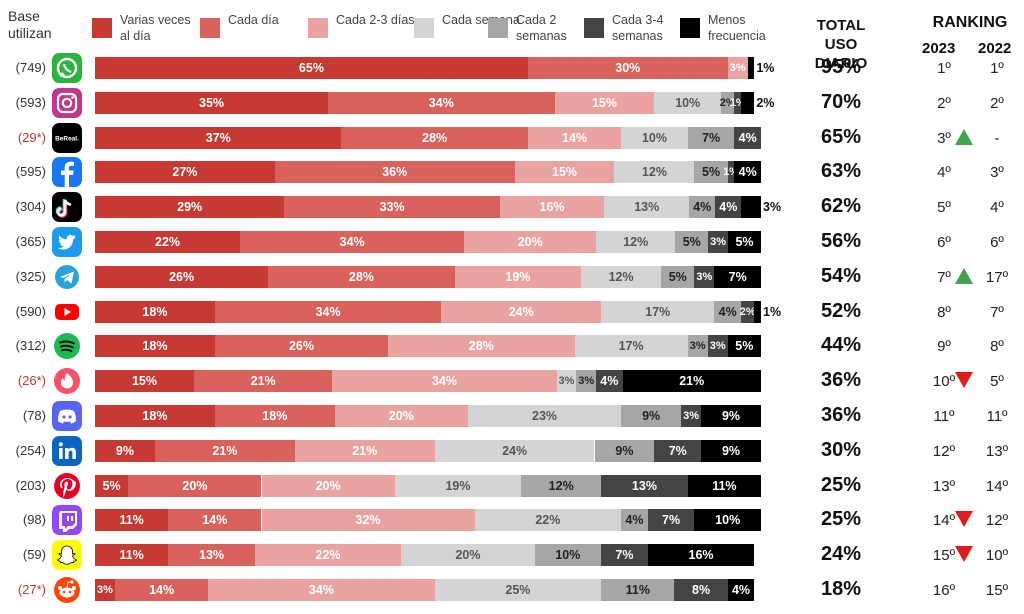 The width and height of the screenshot is (1024, 614). I want to click on bar-segment-label: 19%, so click(458, 485).